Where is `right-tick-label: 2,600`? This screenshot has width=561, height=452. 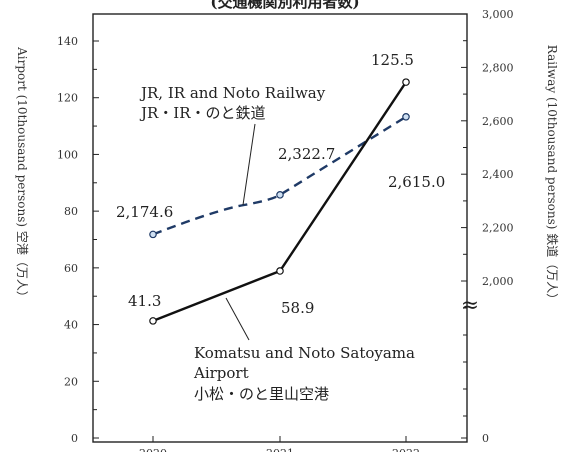 right-tick-label: 2,600 is located at coordinates (498, 121).